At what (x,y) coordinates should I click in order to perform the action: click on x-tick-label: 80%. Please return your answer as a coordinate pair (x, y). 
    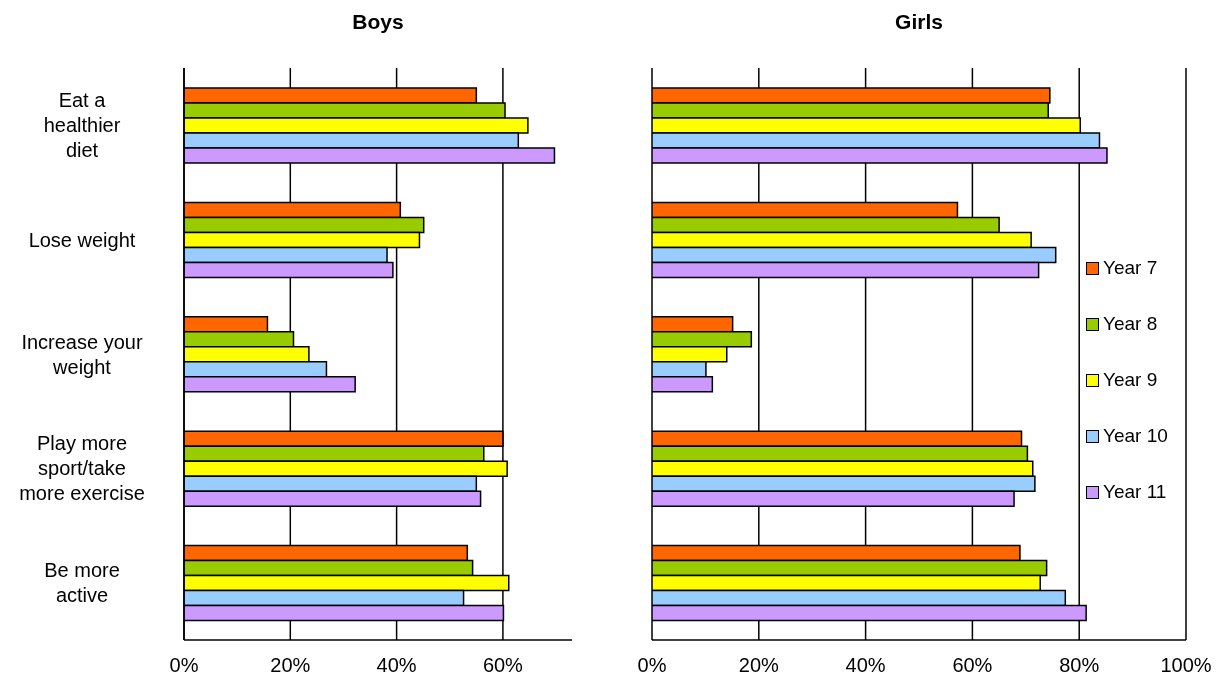
    Looking at the image, I should click on (1079, 665).